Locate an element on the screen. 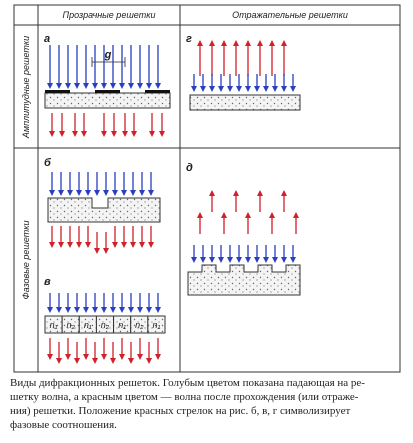  panel-label: б is located at coordinates (48, 163).